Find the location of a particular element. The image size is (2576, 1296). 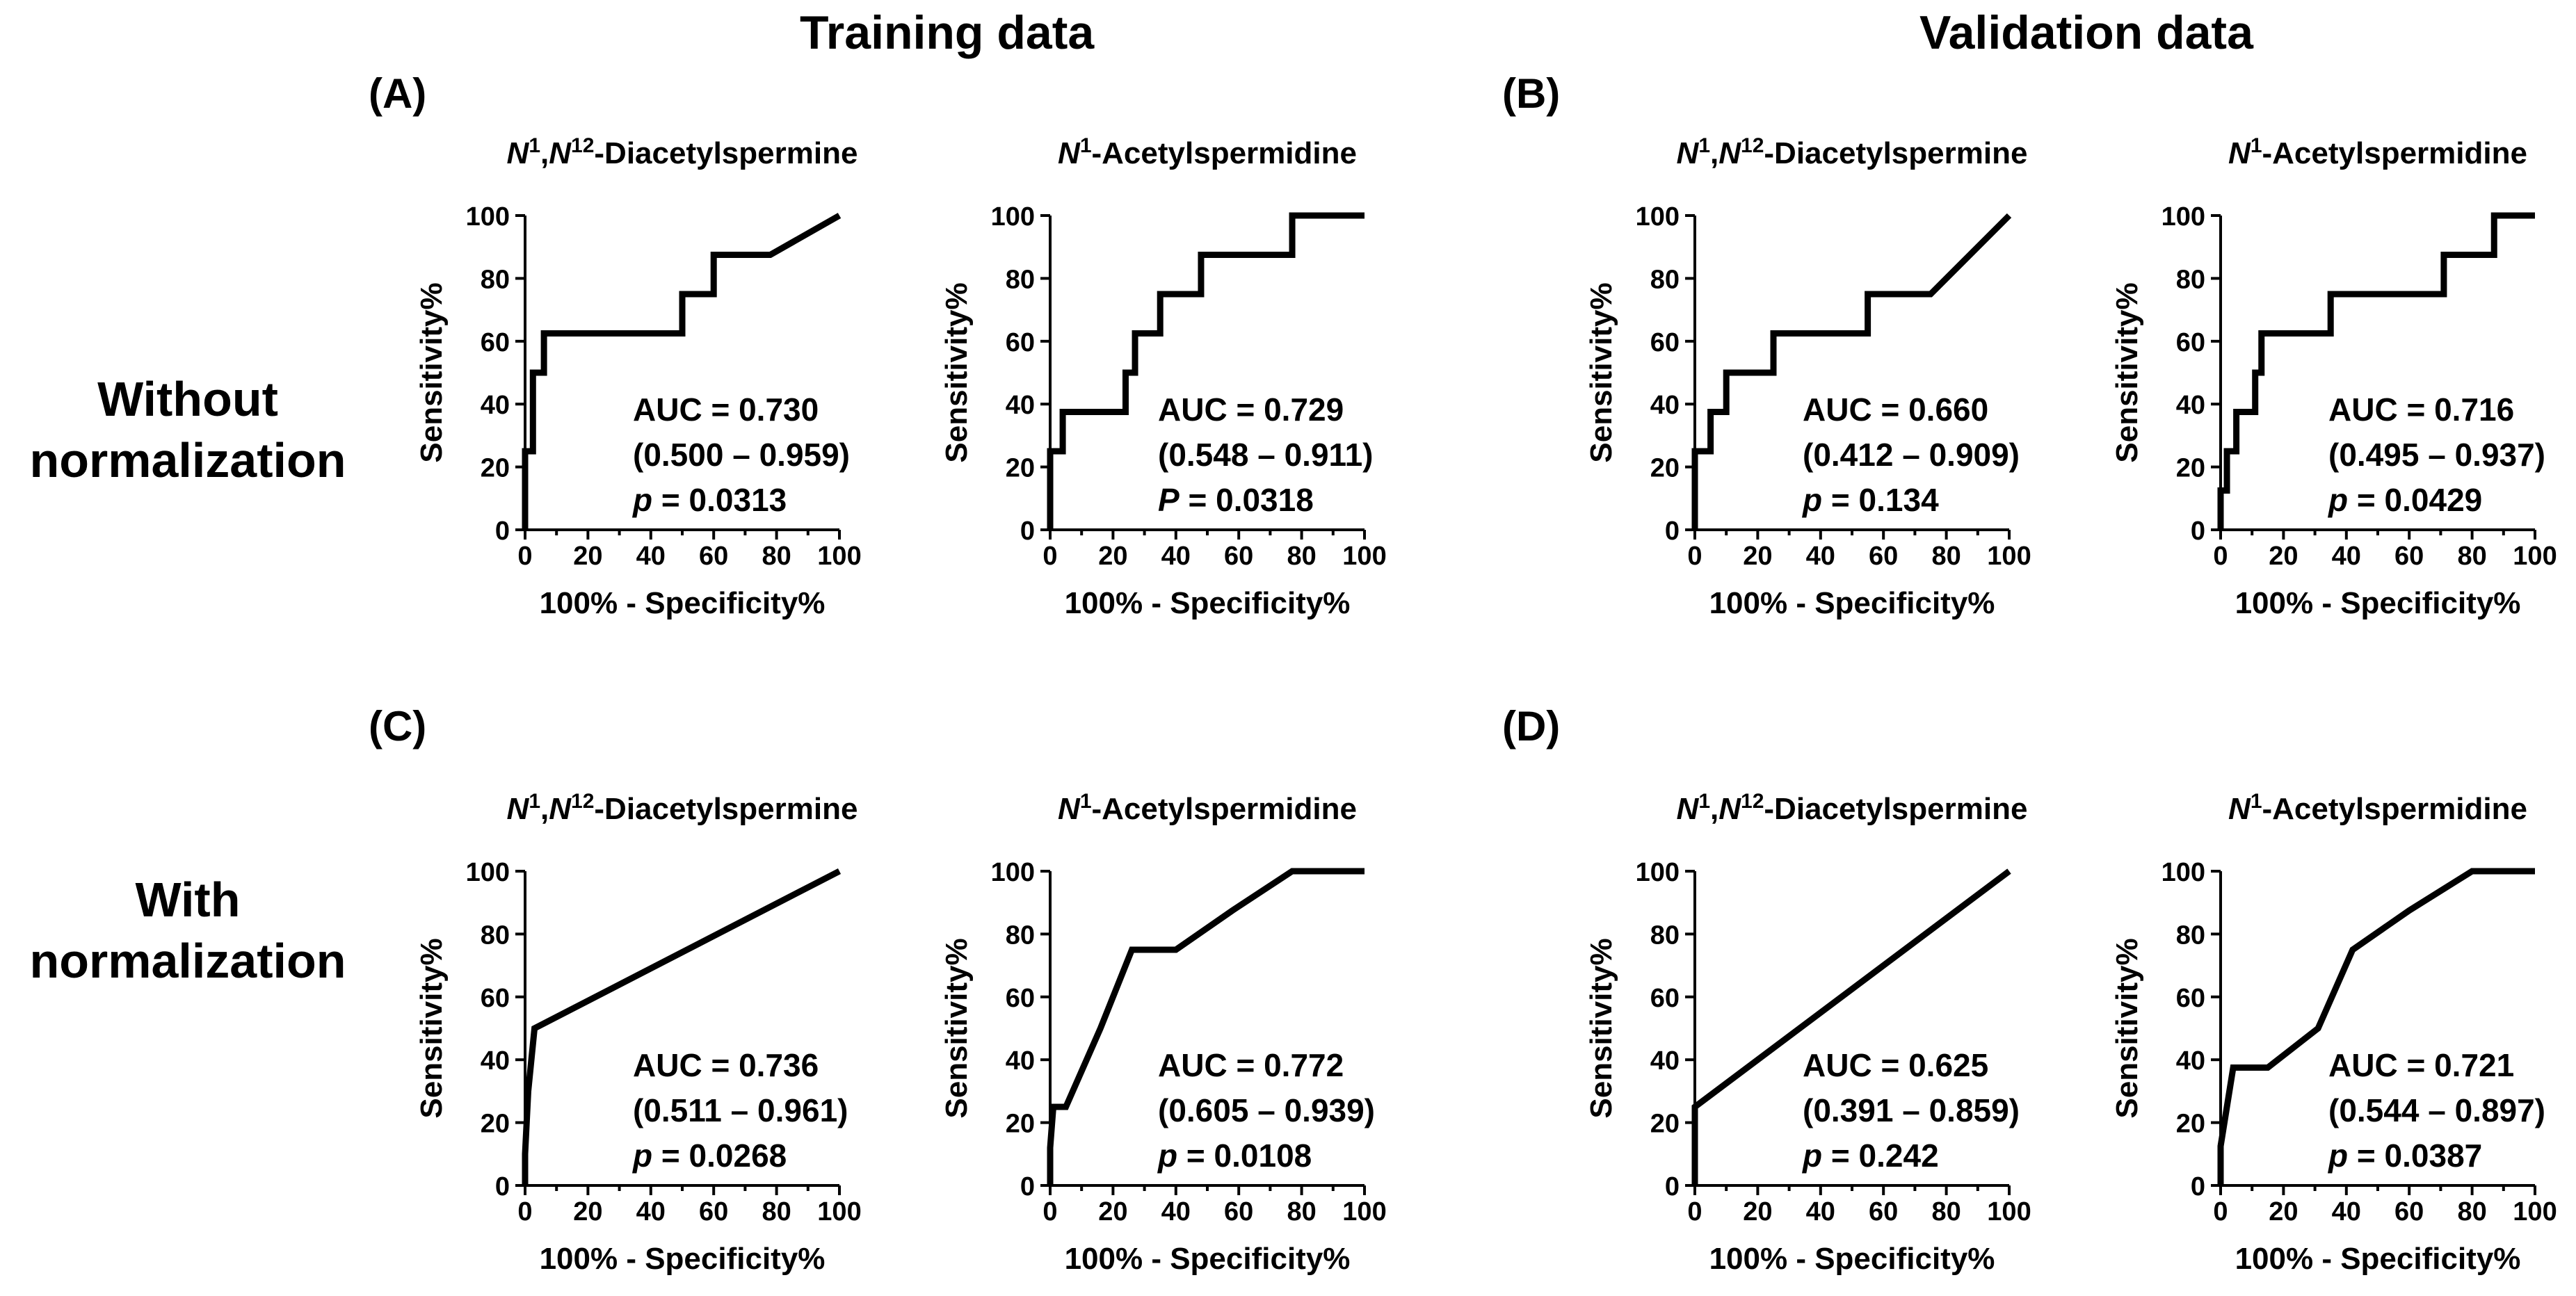

chart-title: N1-Acetylspermidine is located at coordinates (2377, 808).